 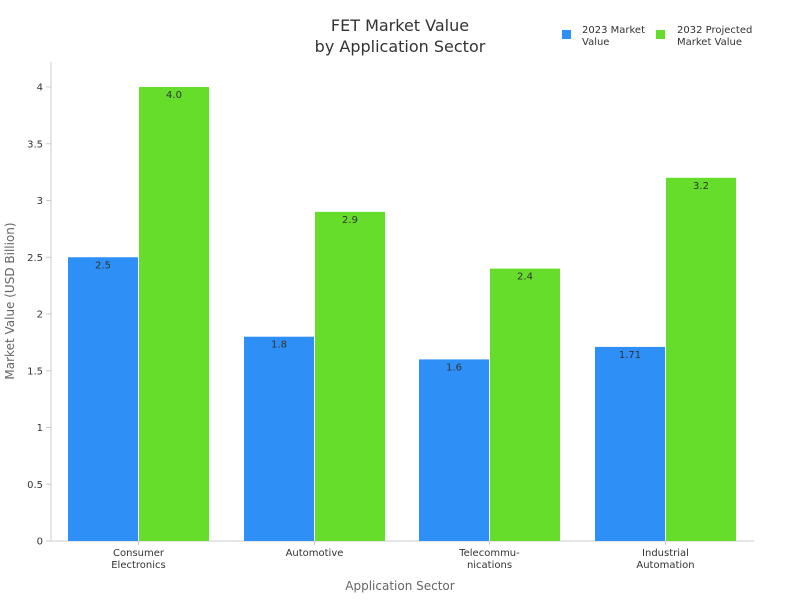 I want to click on y-tick-label: 2, so click(x=40, y=315).